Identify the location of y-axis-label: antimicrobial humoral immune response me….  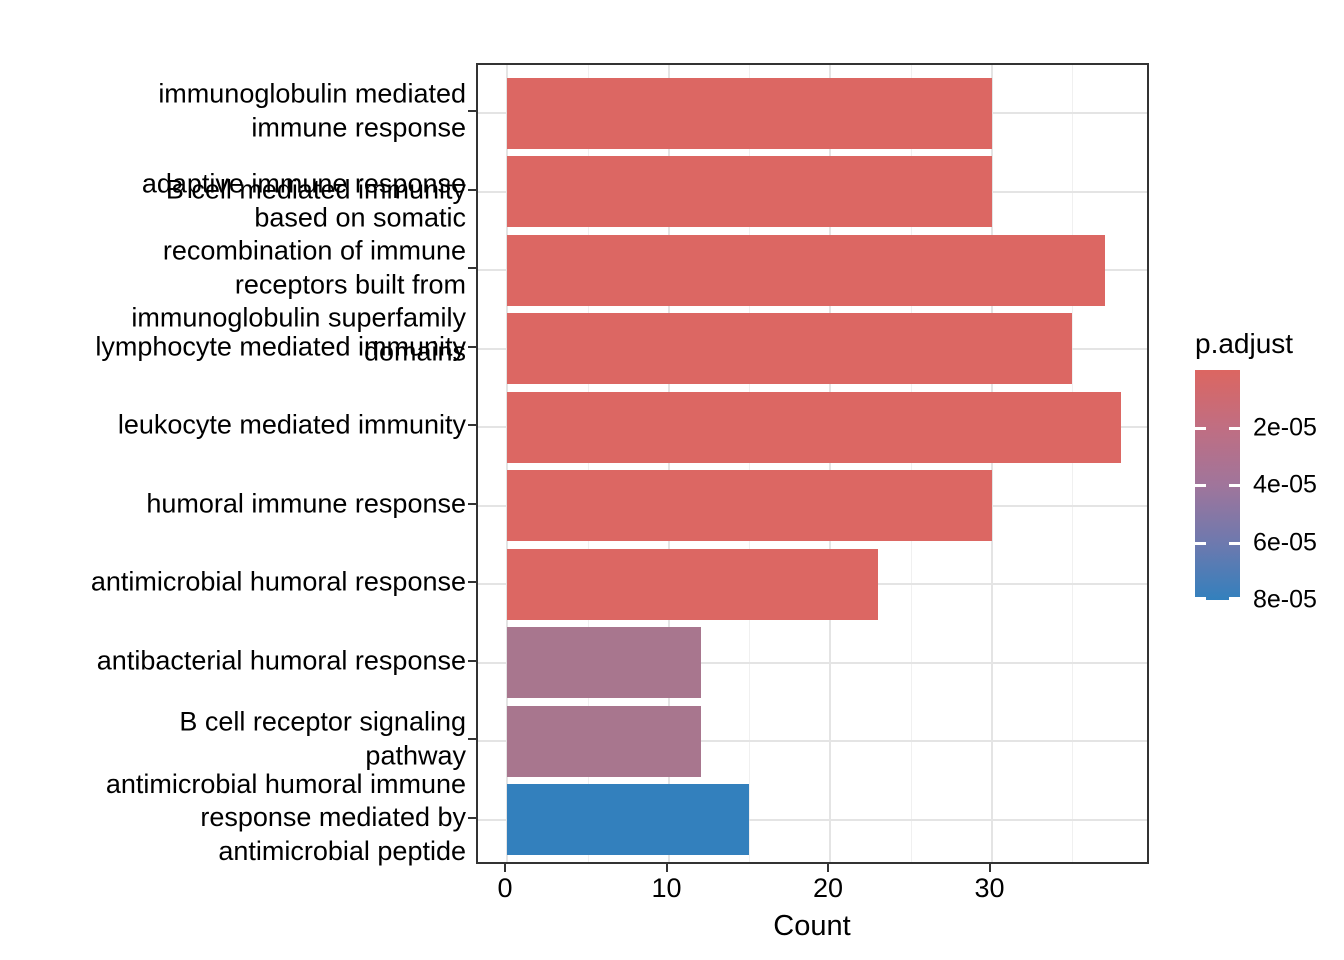
(285, 817).